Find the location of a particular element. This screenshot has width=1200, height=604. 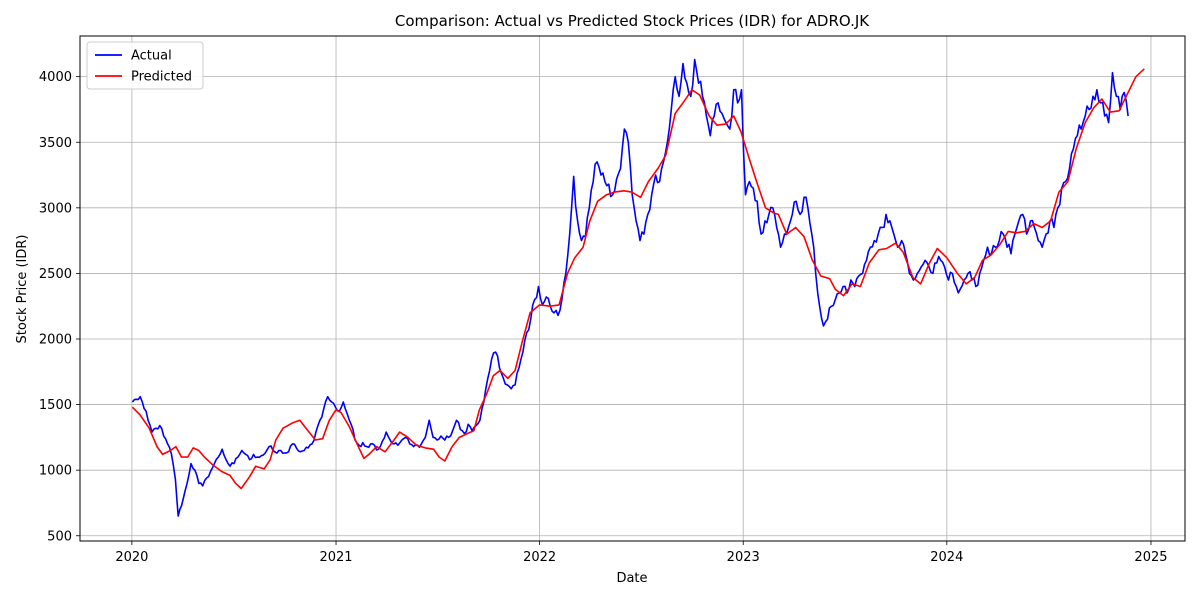

y-tick-label: 2500 is located at coordinates (55, 274).